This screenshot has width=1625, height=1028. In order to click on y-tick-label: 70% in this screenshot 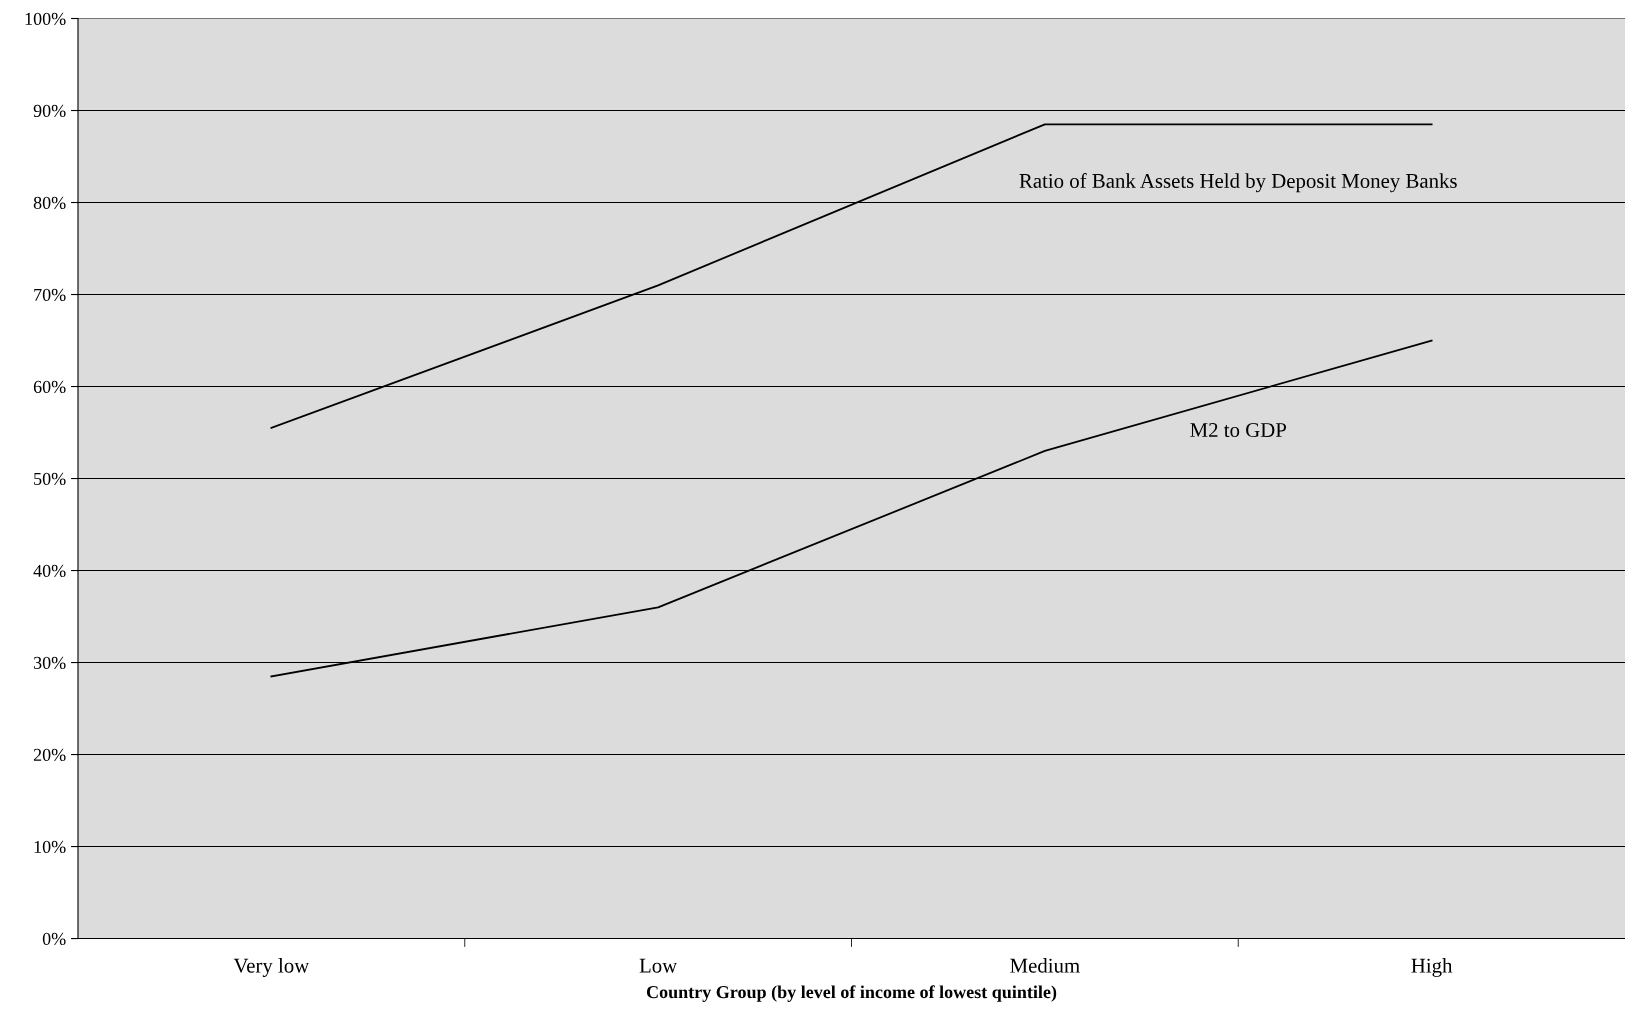, I will do `click(50, 295)`.